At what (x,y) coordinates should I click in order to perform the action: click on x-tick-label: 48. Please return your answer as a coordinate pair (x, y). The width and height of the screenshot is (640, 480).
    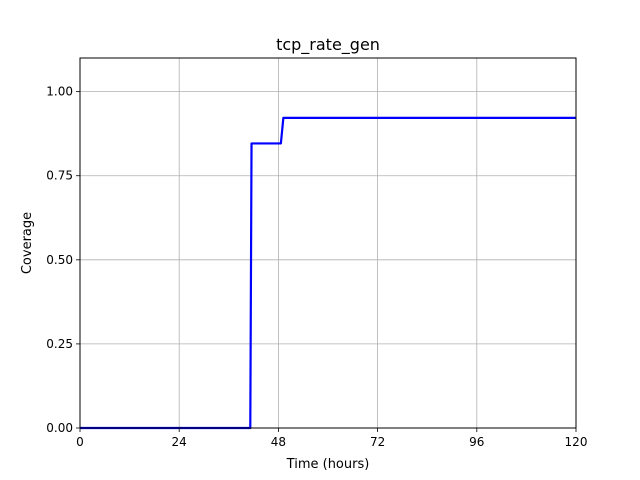
    Looking at the image, I should click on (278, 442).